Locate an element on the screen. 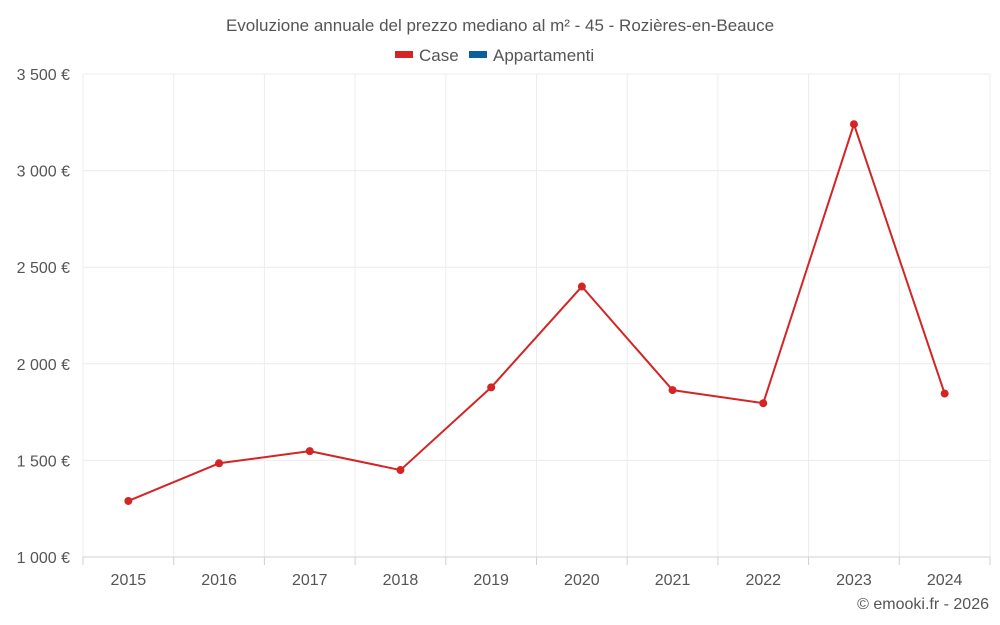 This screenshot has width=1000, height=625. legend: Case Appartamenti is located at coordinates (494, 55).